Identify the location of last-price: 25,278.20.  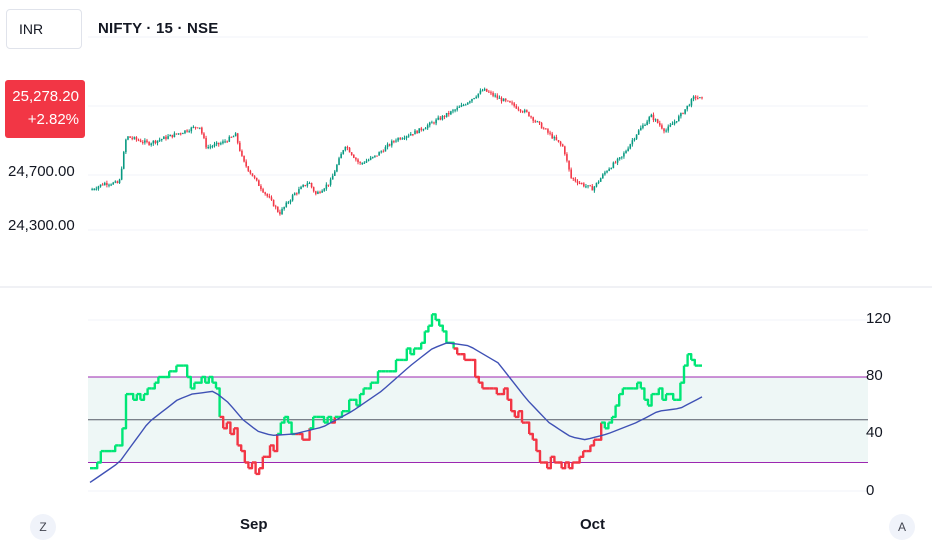
(45, 96).